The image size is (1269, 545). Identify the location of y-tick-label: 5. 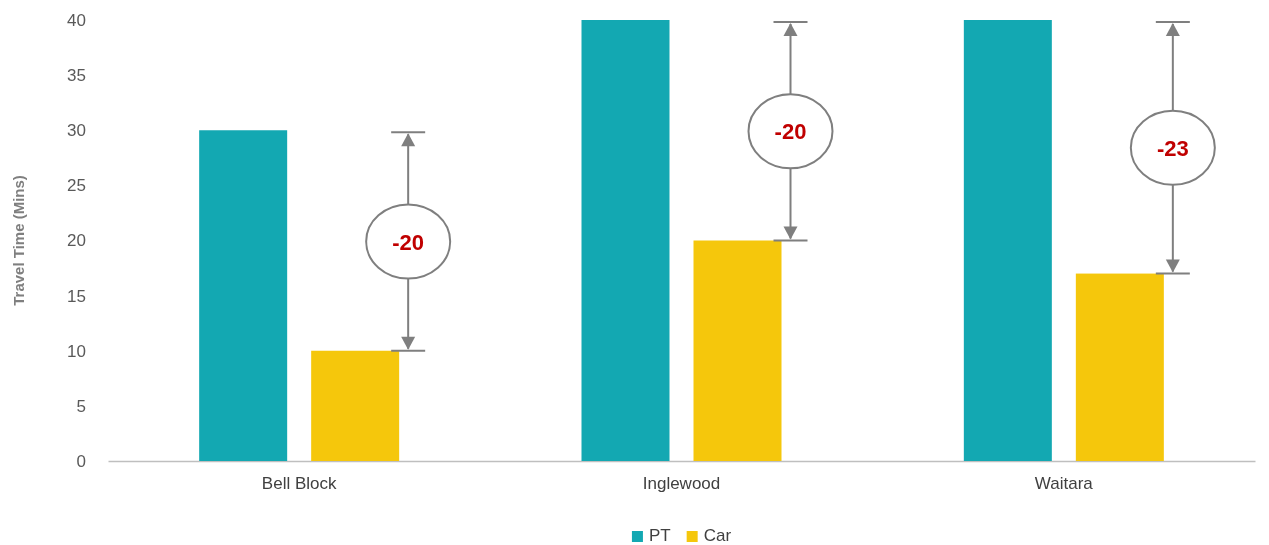
(81, 406).